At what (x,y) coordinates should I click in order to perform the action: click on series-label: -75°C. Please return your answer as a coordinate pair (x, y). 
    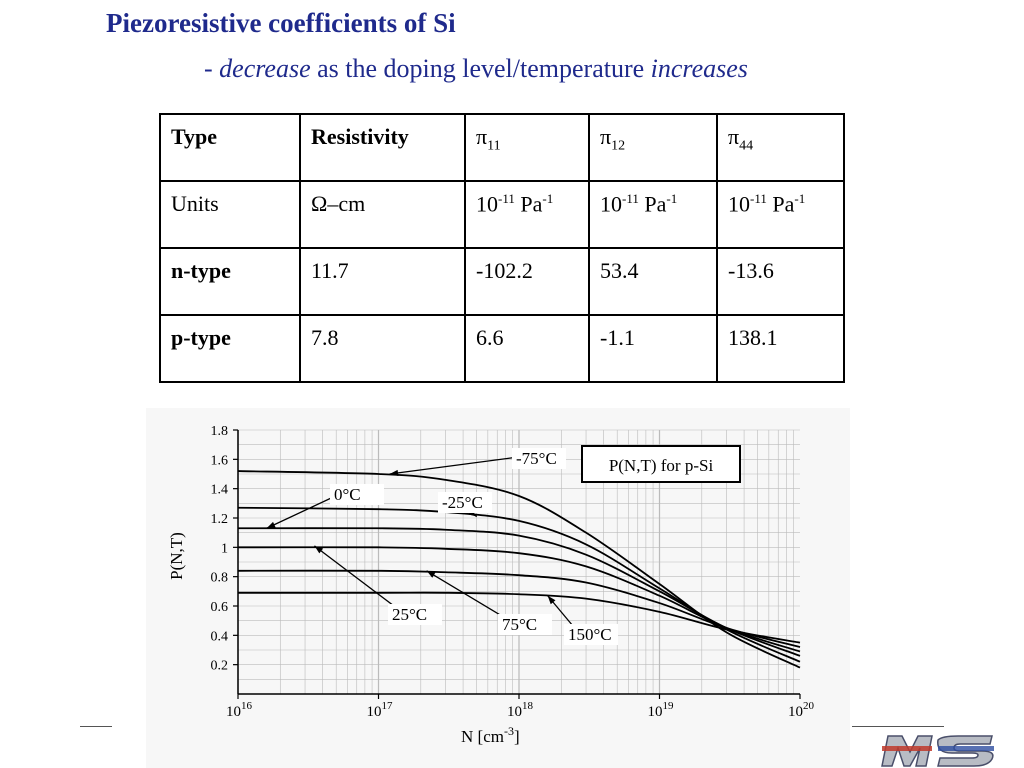
    Looking at the image, I should click on (536, 458).